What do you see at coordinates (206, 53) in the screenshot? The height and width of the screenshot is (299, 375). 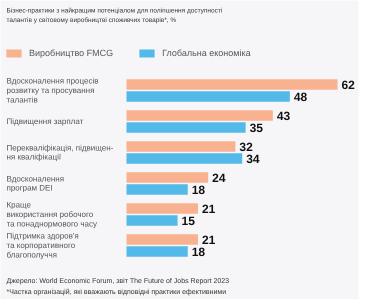 I see `legend-label: Глобальна економіка` at bounding box center [206, 53].